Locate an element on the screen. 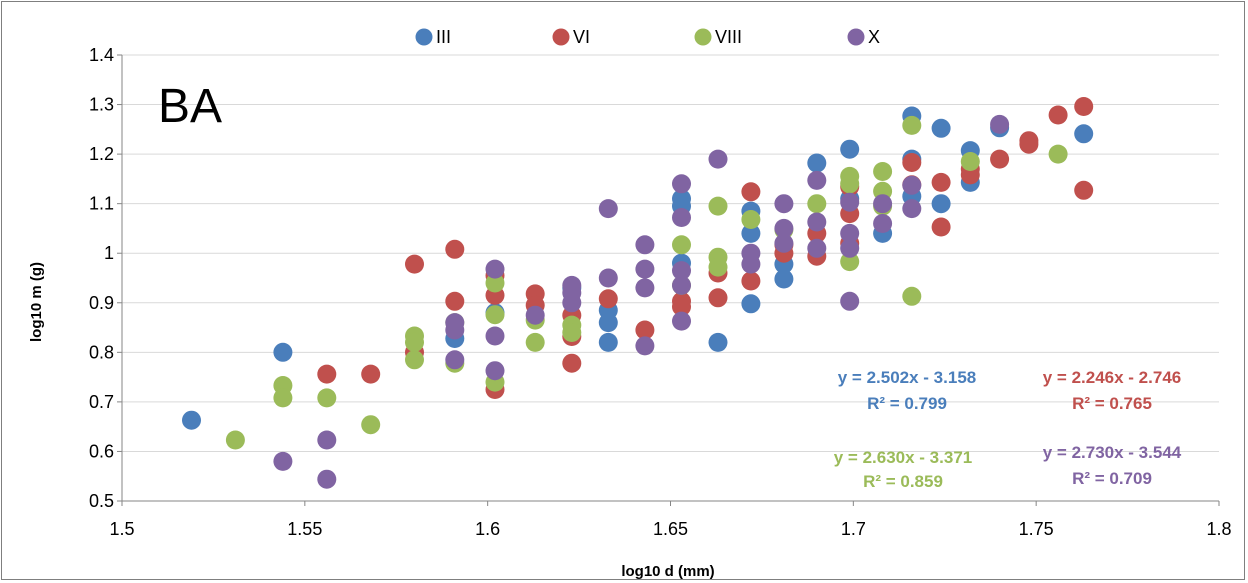  trendline-r2-iii: R² = 0.799 is located at coordinates (907, 403).